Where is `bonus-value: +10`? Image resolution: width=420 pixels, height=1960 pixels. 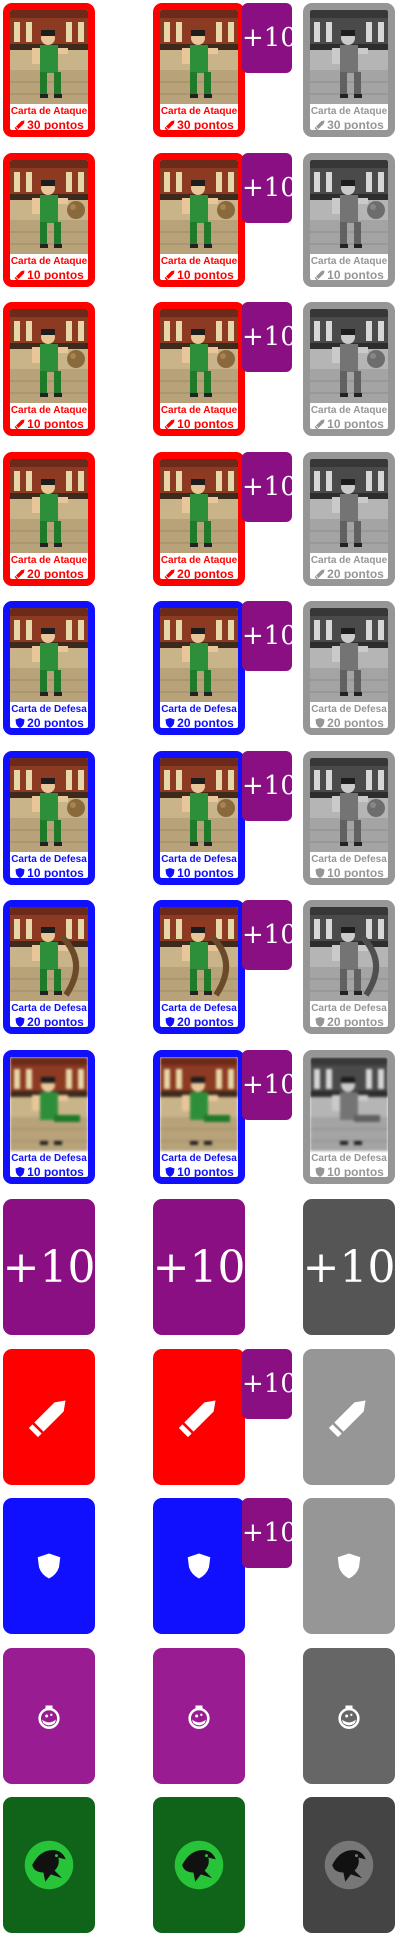 bonus-value: +10 is located at coordinates (49, 1267).